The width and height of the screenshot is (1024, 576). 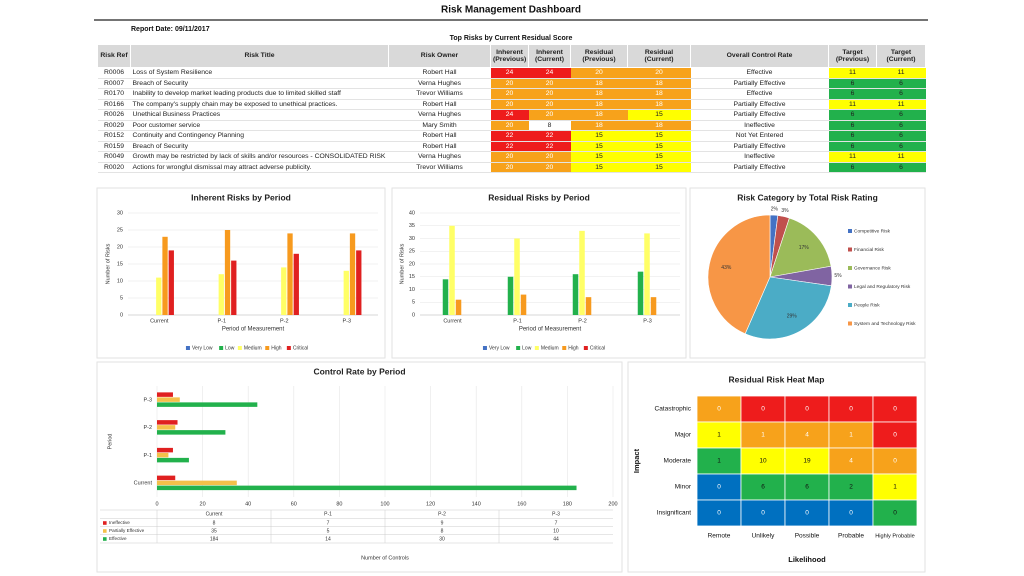 I want to click on cell: 18, so click(x=599, y=94).